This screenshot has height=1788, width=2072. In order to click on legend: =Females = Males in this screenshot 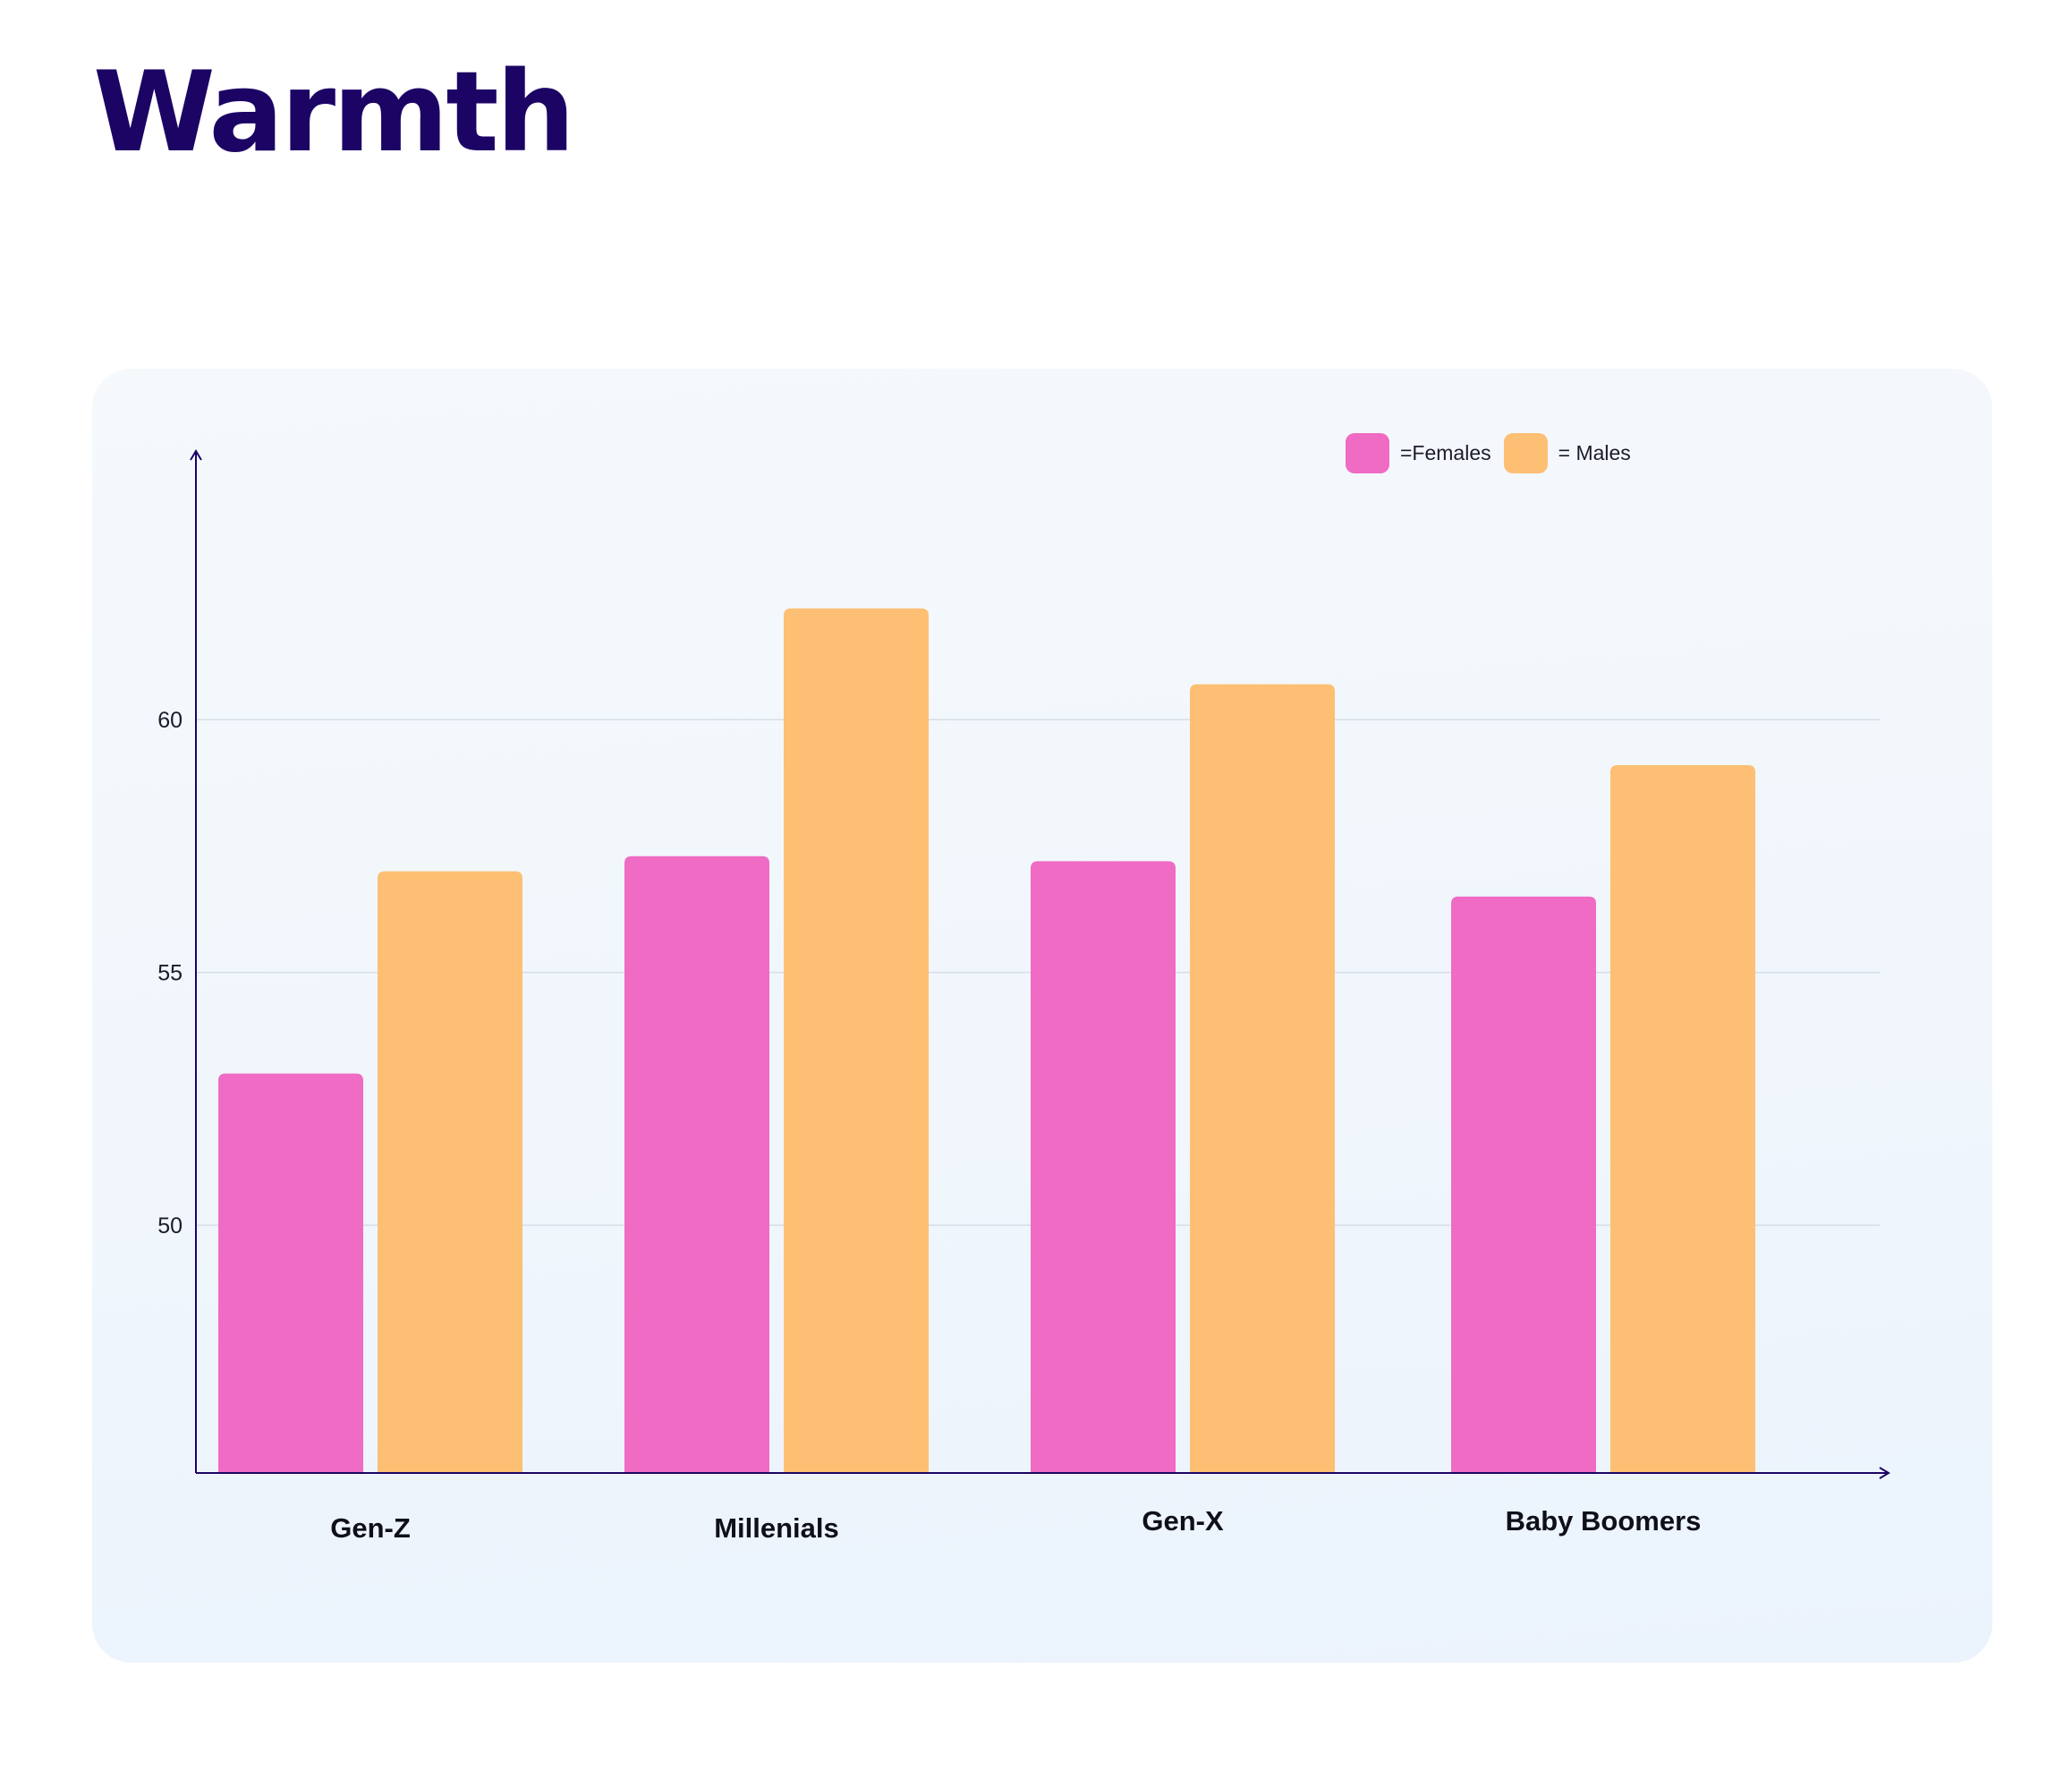, I will do `click(1494, 453)`.